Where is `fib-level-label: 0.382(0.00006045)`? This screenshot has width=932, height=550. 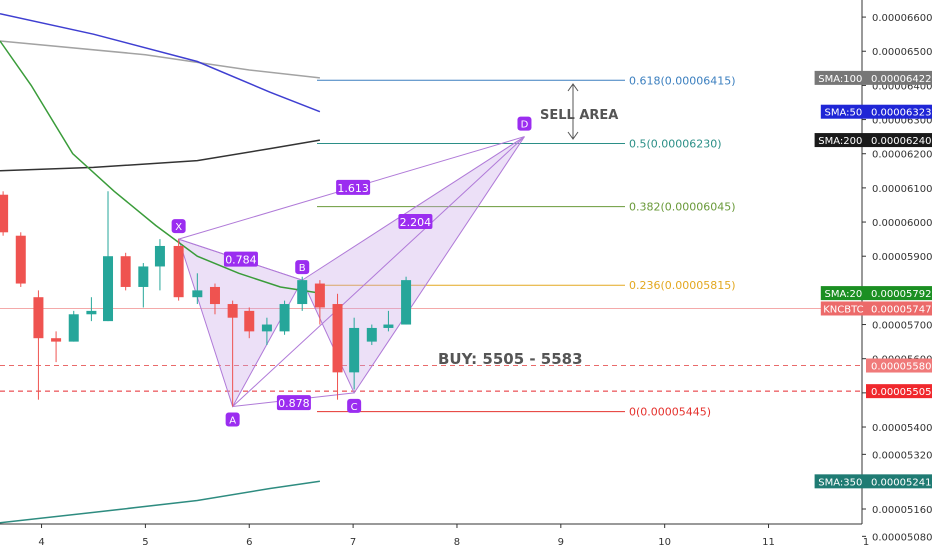
fib-level-label: 0.382(0.00006045) is located at coordinates (682, 207).